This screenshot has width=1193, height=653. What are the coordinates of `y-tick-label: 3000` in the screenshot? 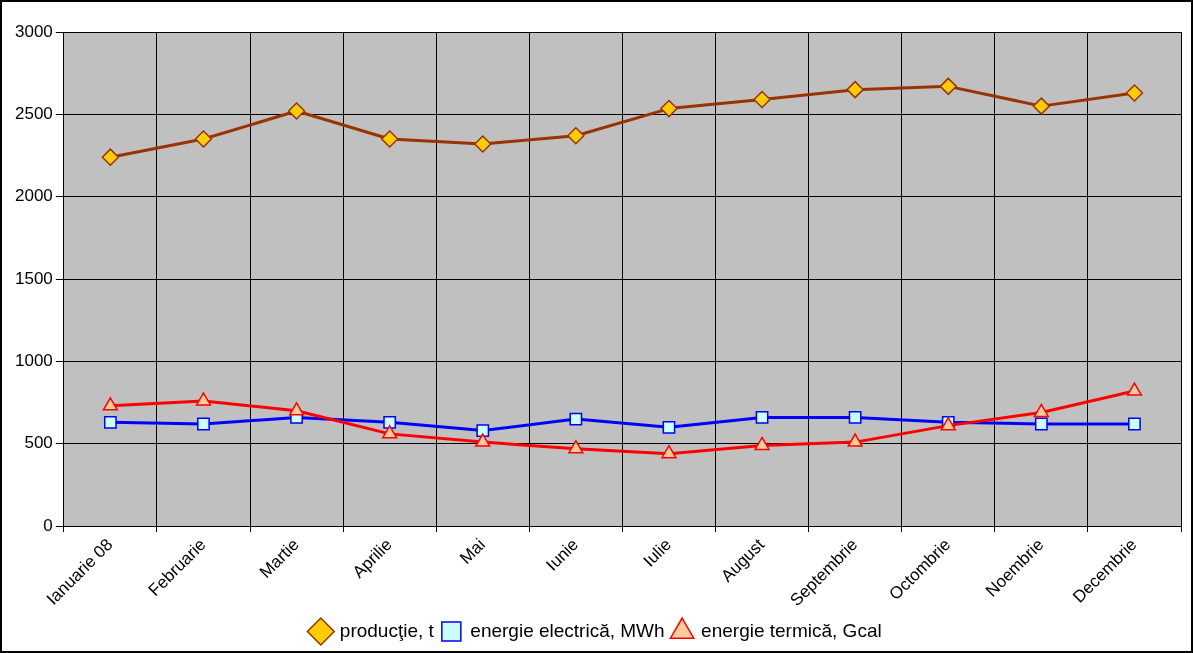 It's located at (33, 31).